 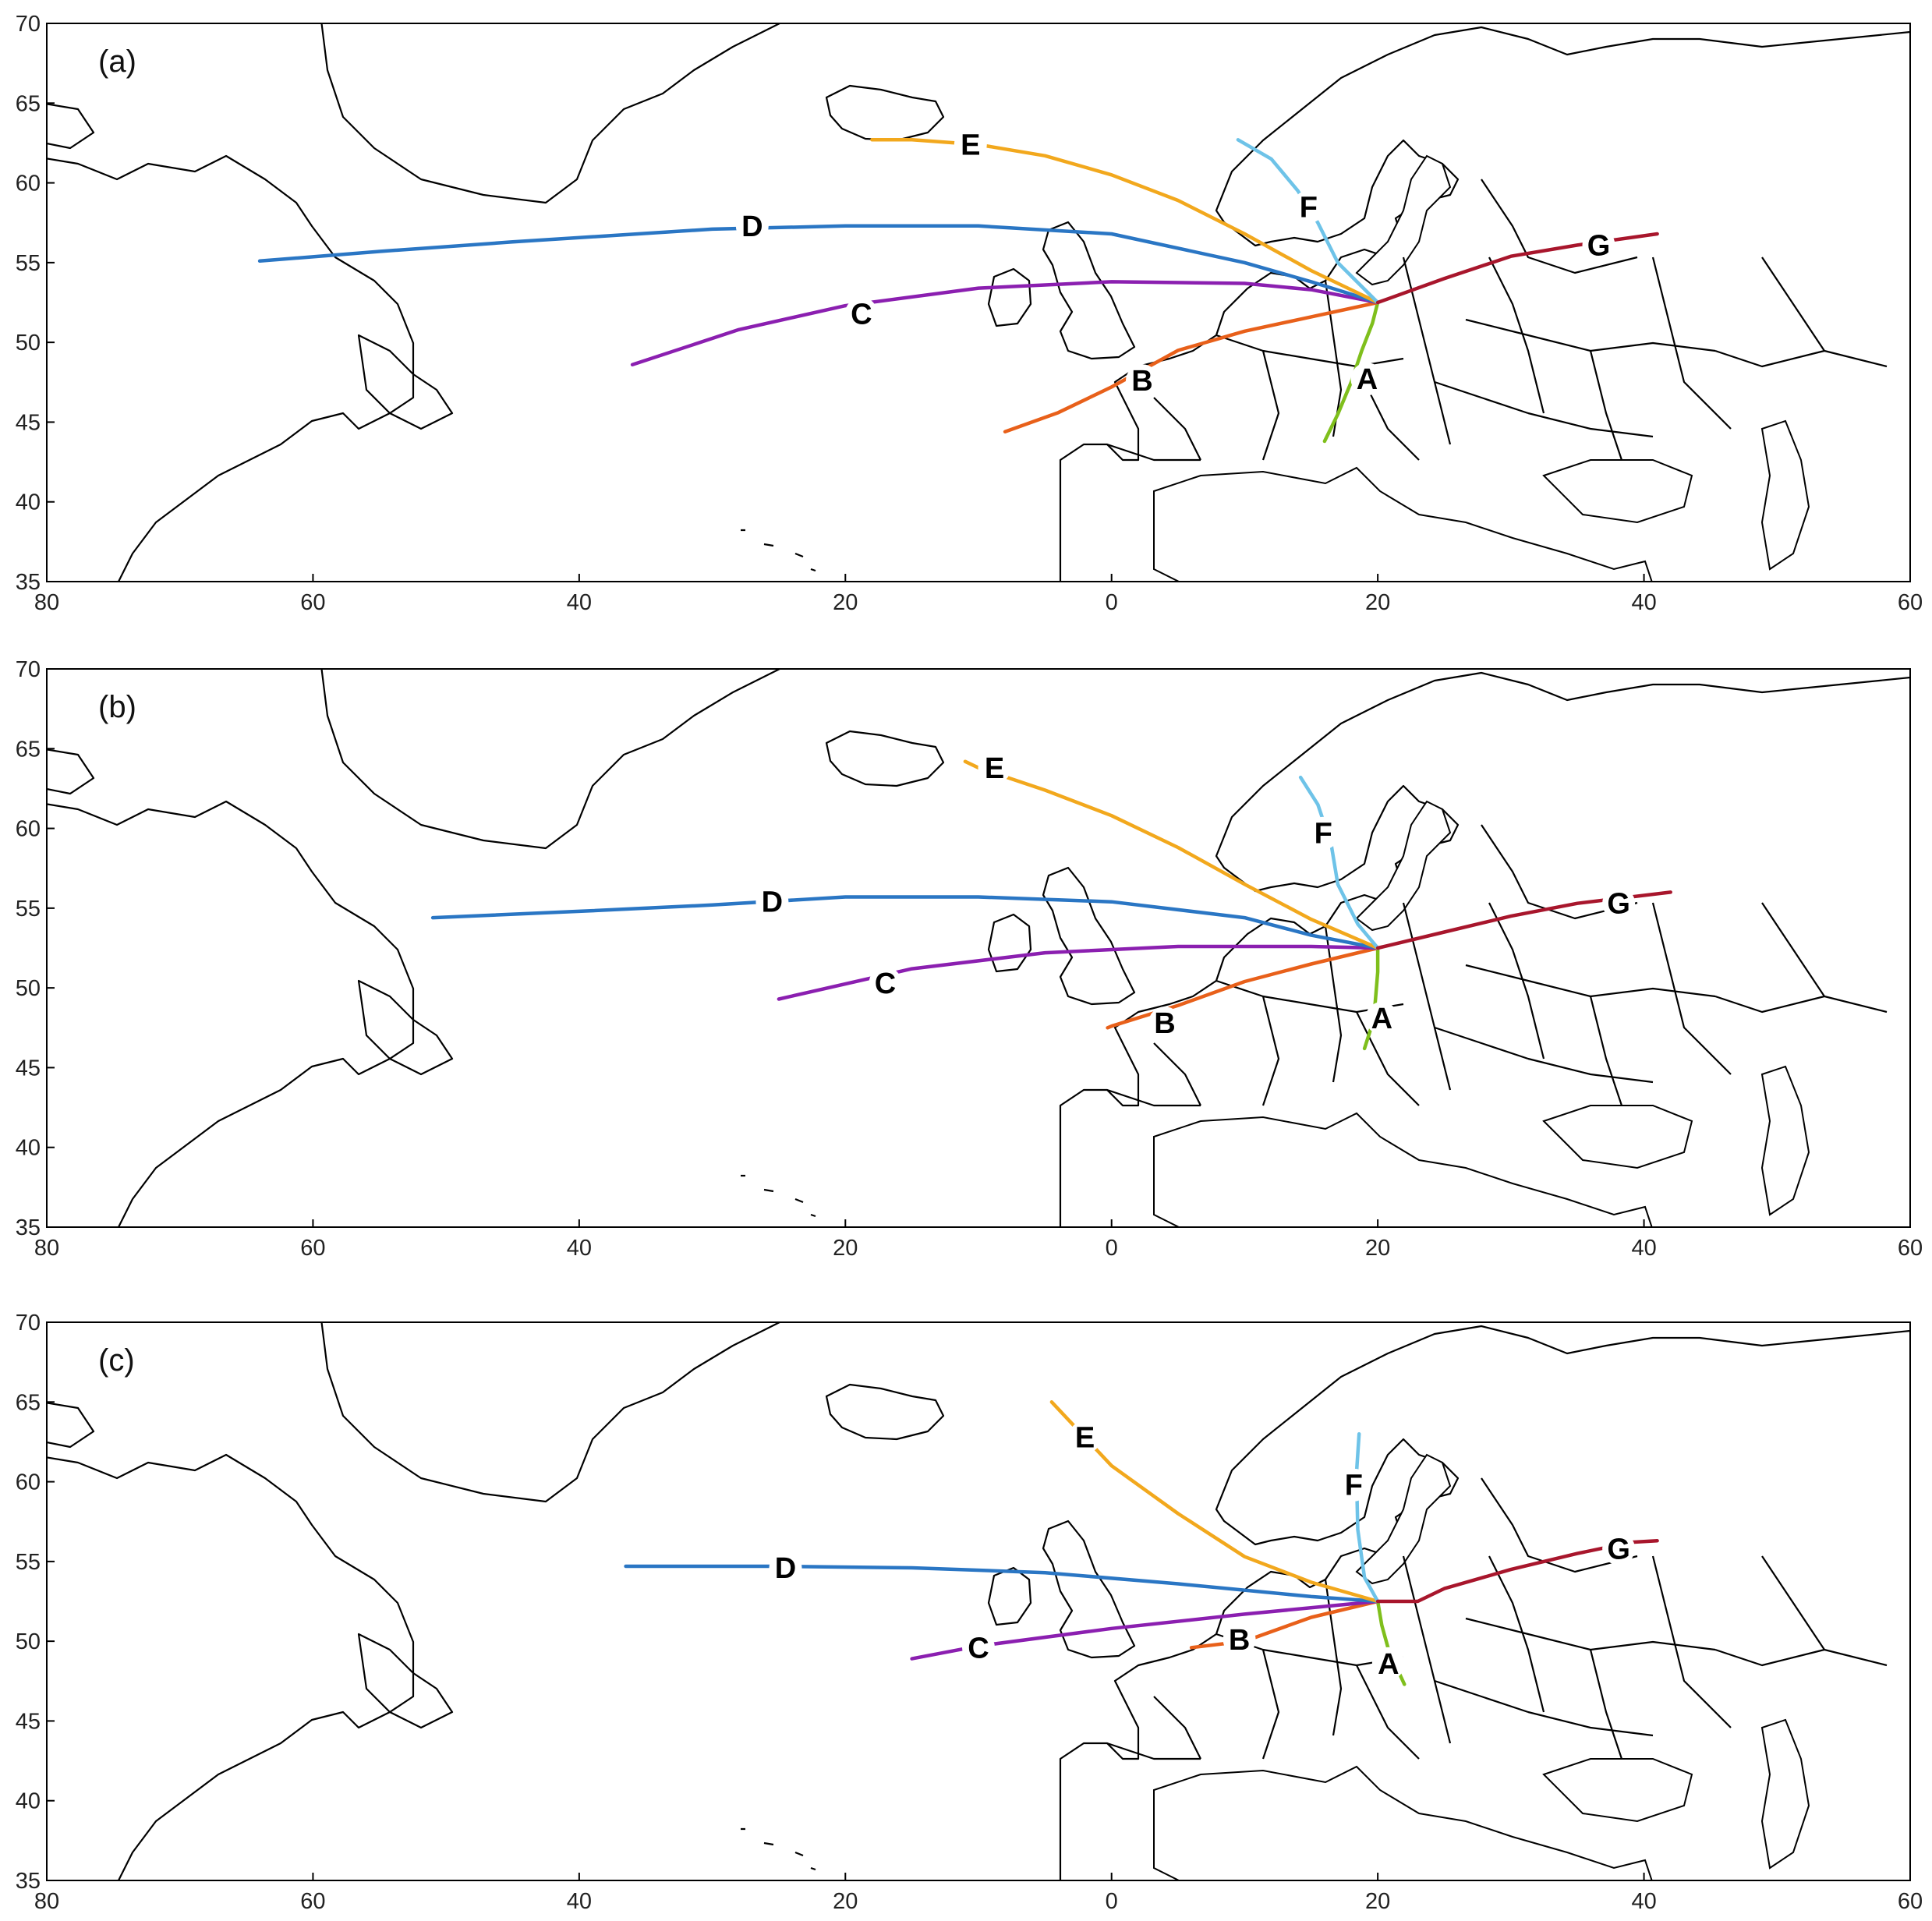 What do you see at coordinates (117, 707) in the screenshot?
I see `panel-label: (b)` at bounding box center [117, 707].